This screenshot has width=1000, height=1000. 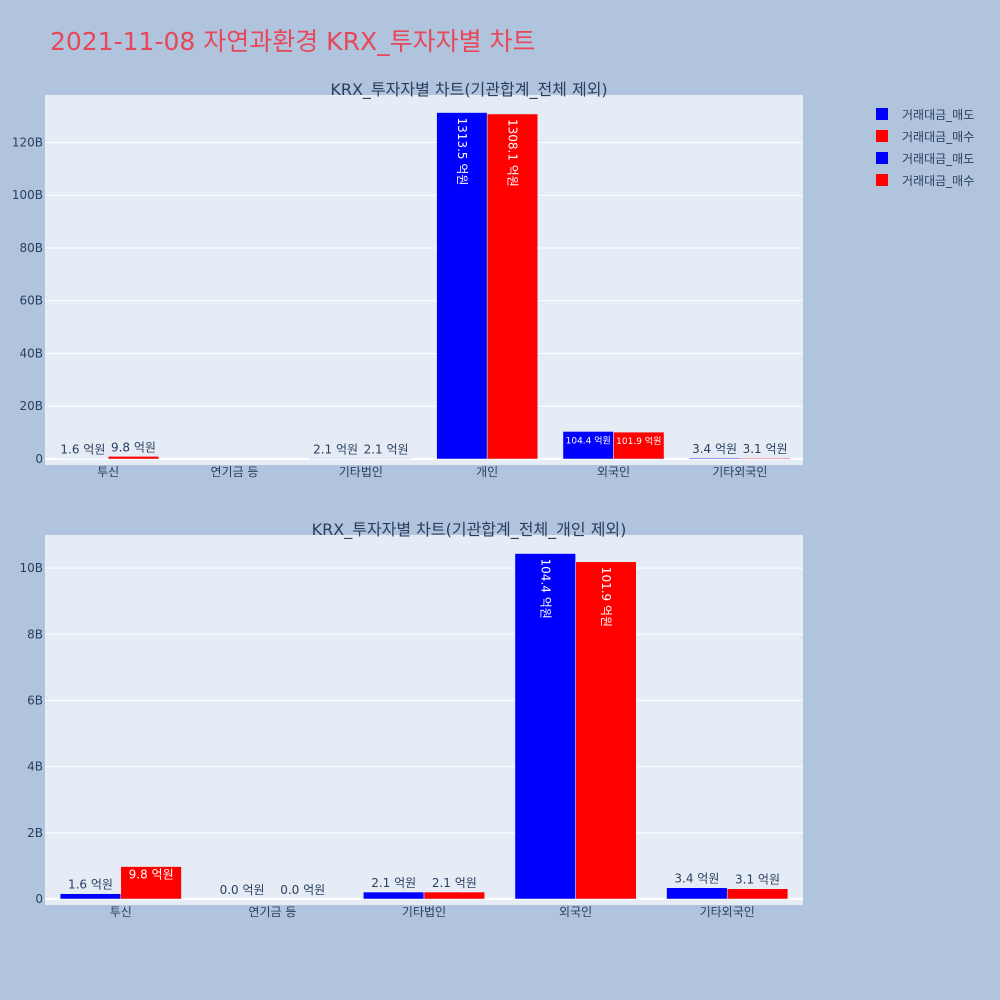 What do you see at coordinates (468, 90) in the screenshot?
I see `chart-title: KRX_투자자별 차트(기관합계_전체 제외)` at bounding box center [468, 90].